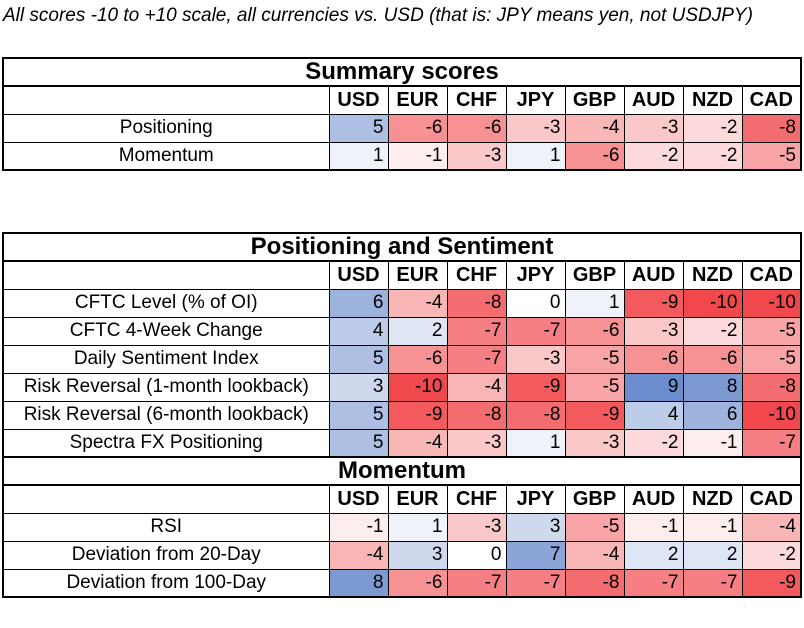  What do you see at coordinates (166, 443) in the screenshot?
I see `row-label: Spectra FX Positioning` at bounding box center [166, 443].